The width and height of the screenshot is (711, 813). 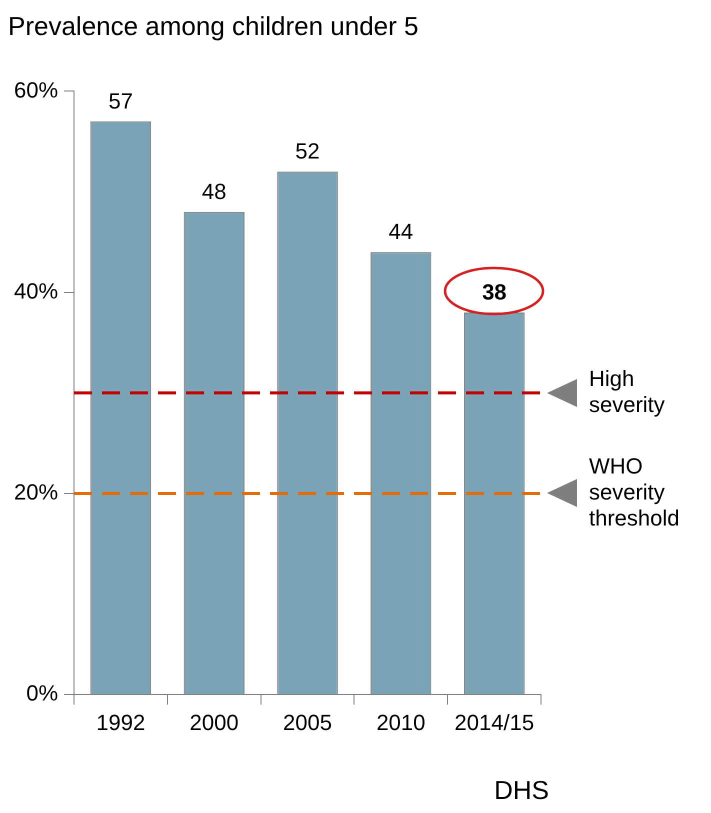 I want to click on data-label: 52, so click(x=307, y=151).